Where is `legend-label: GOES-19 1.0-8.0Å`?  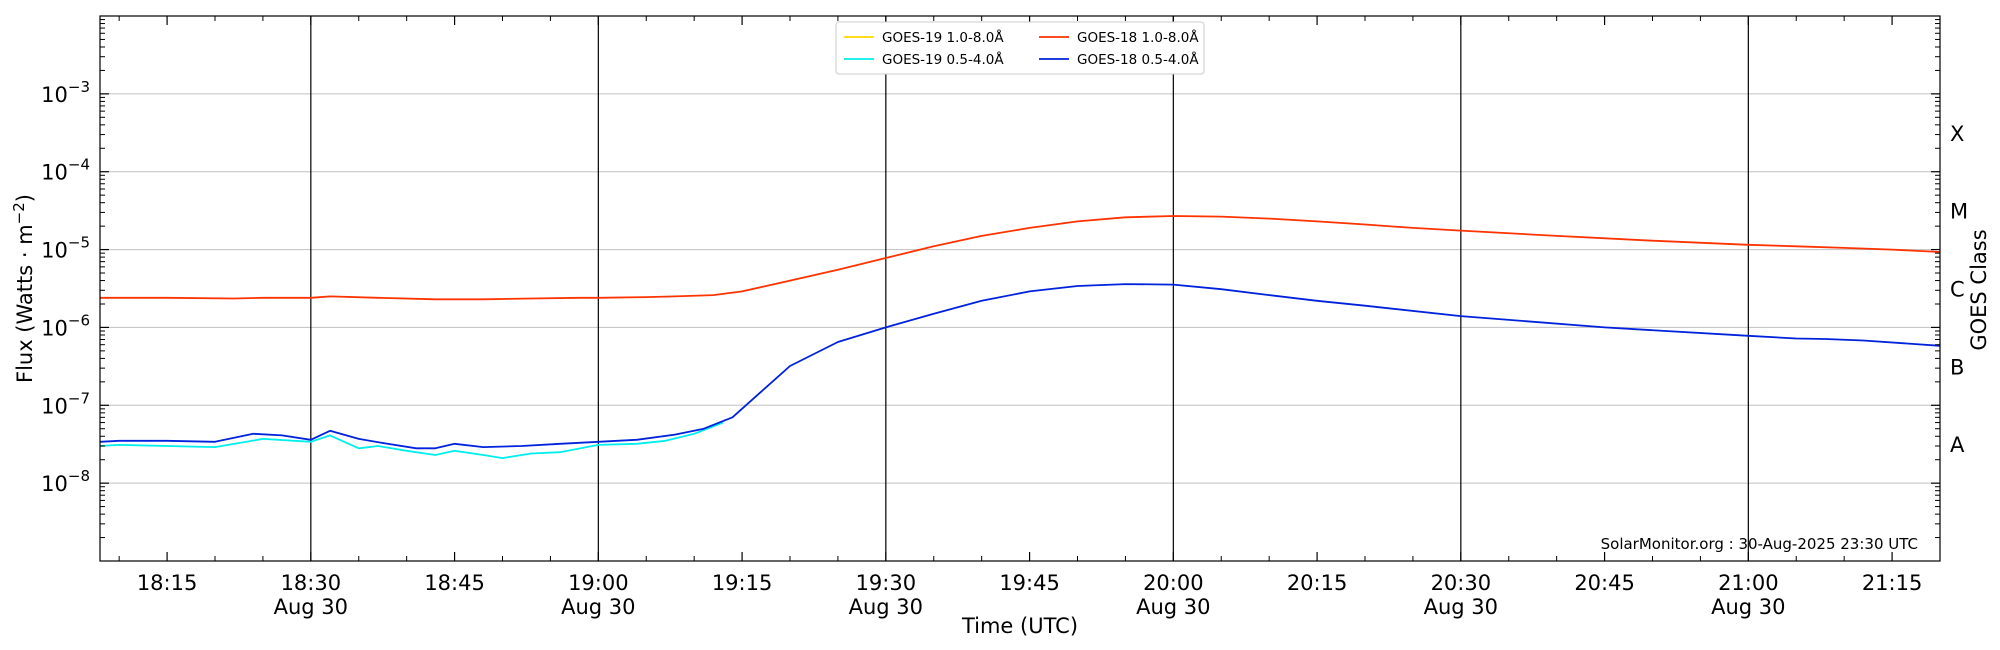 legend-label: GOES-19 1.0-8.0Å is located at coordinates (943, 37).